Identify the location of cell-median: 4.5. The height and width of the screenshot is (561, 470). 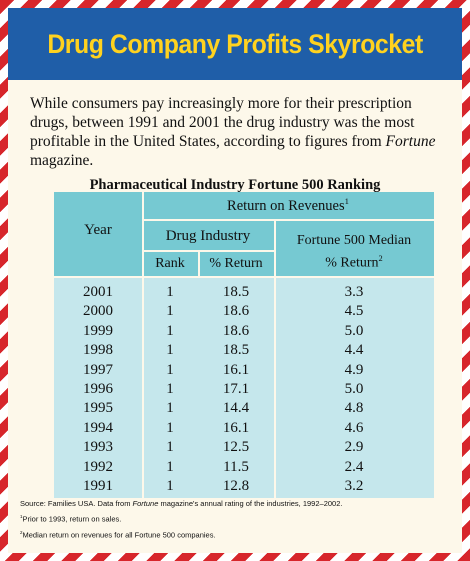
(354, 311).